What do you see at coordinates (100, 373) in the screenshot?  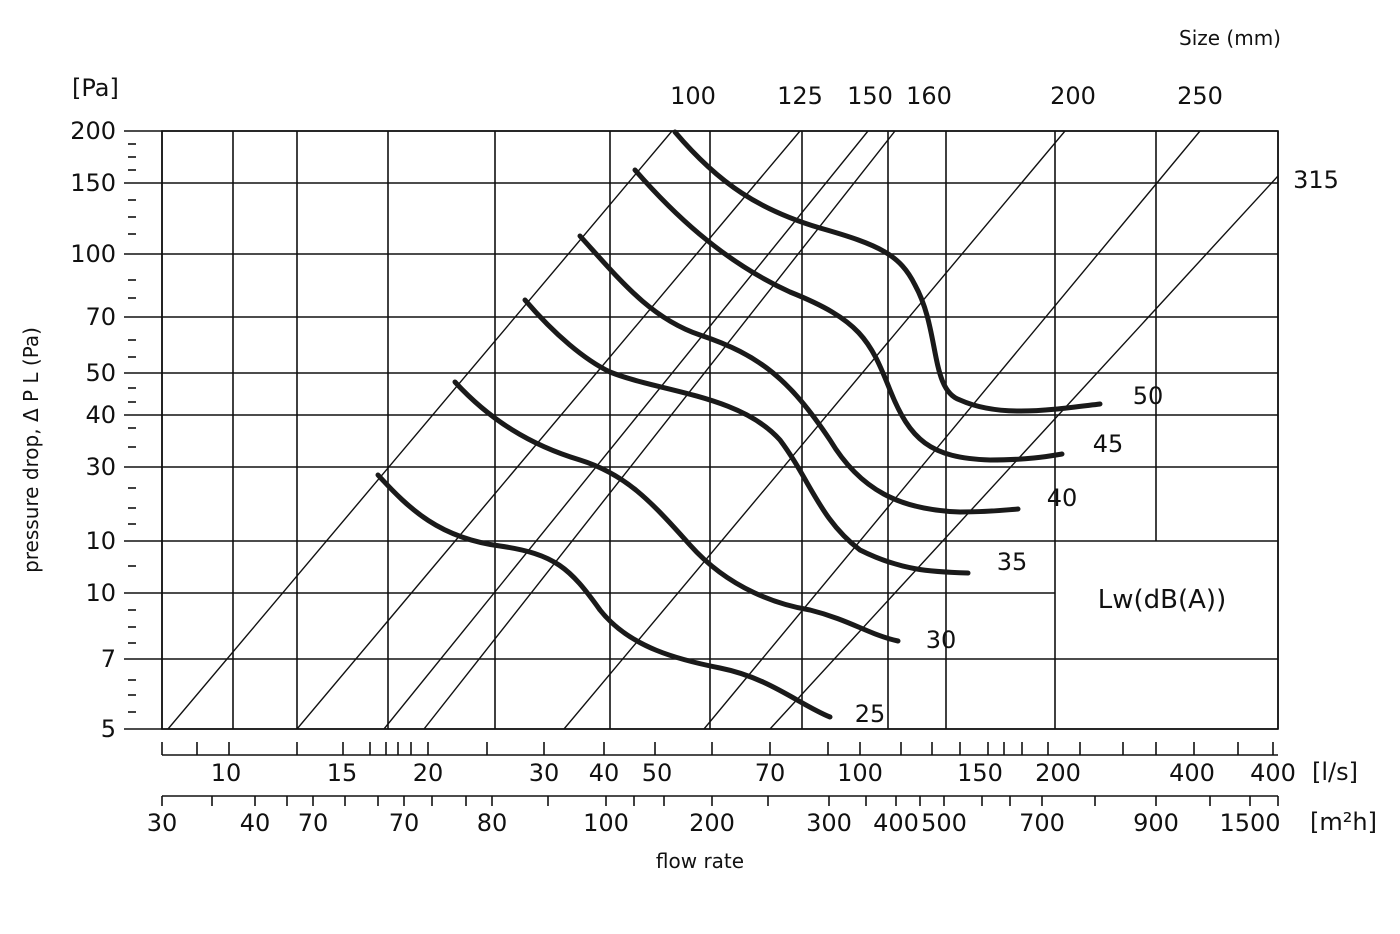 I see `y-tick-label: 50` at bounding box center [100, 373].